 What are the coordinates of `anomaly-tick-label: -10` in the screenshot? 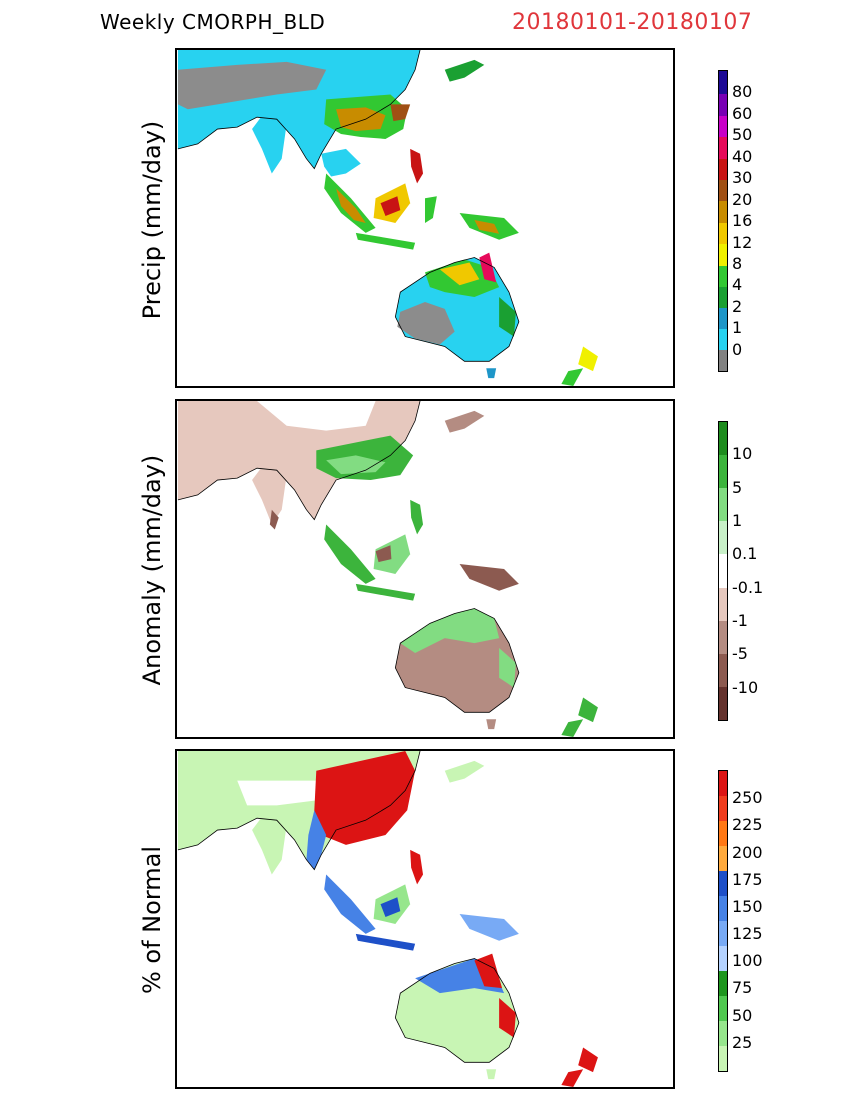 It's located at (745, 687).